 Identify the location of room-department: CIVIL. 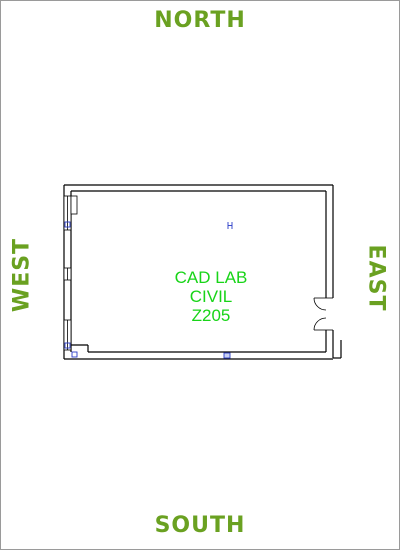
(211, 296).